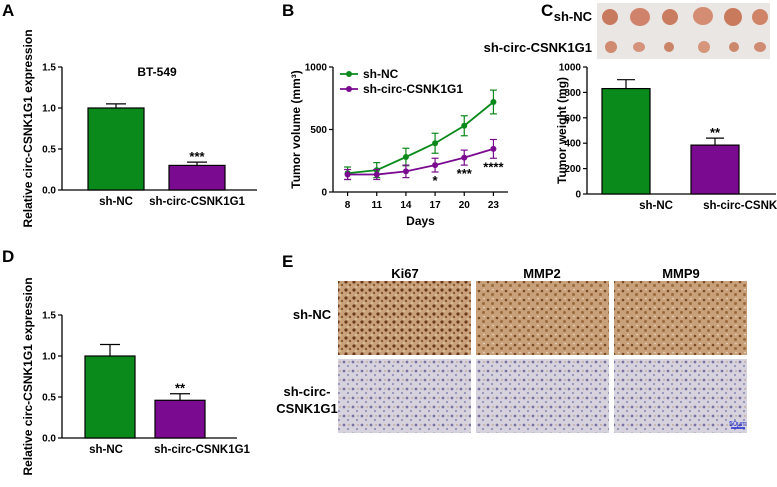 This screenshot has width=777, height=487. I want to click on scale-bar-label: 50μm, so click(738, 424).